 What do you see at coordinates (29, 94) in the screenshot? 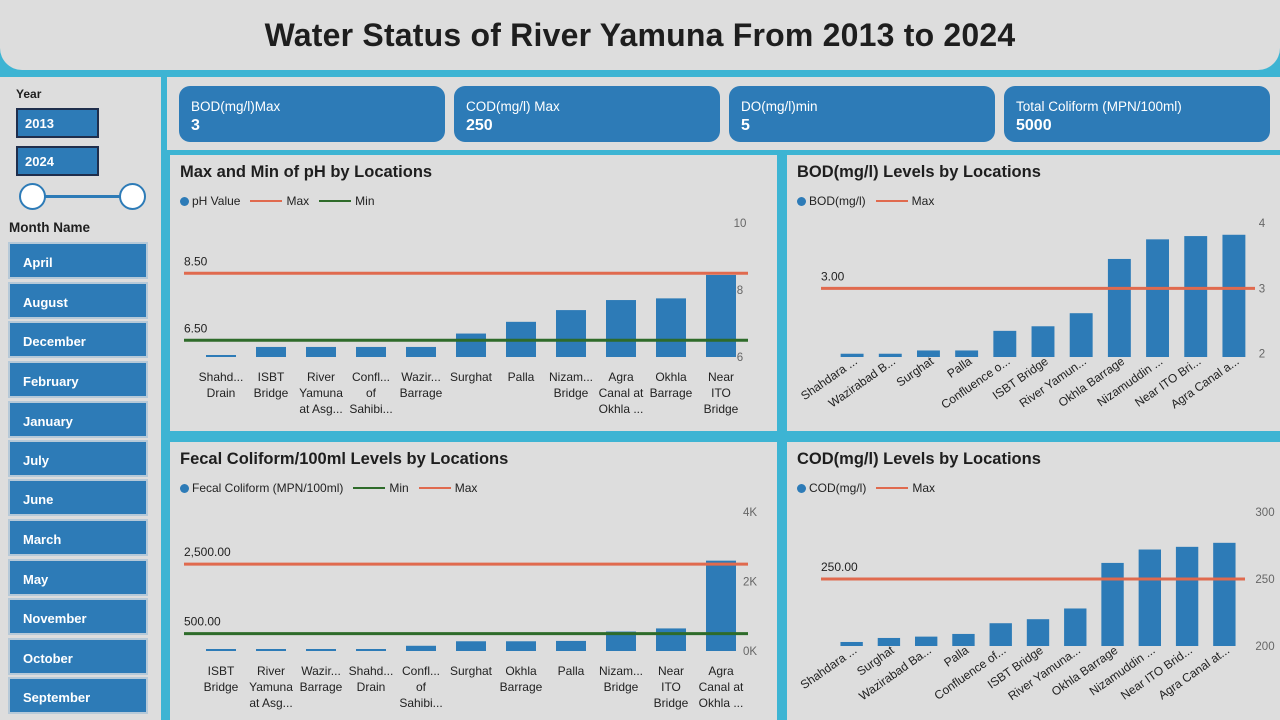
I see `year-label: Year` at bounding box center [29, 94].